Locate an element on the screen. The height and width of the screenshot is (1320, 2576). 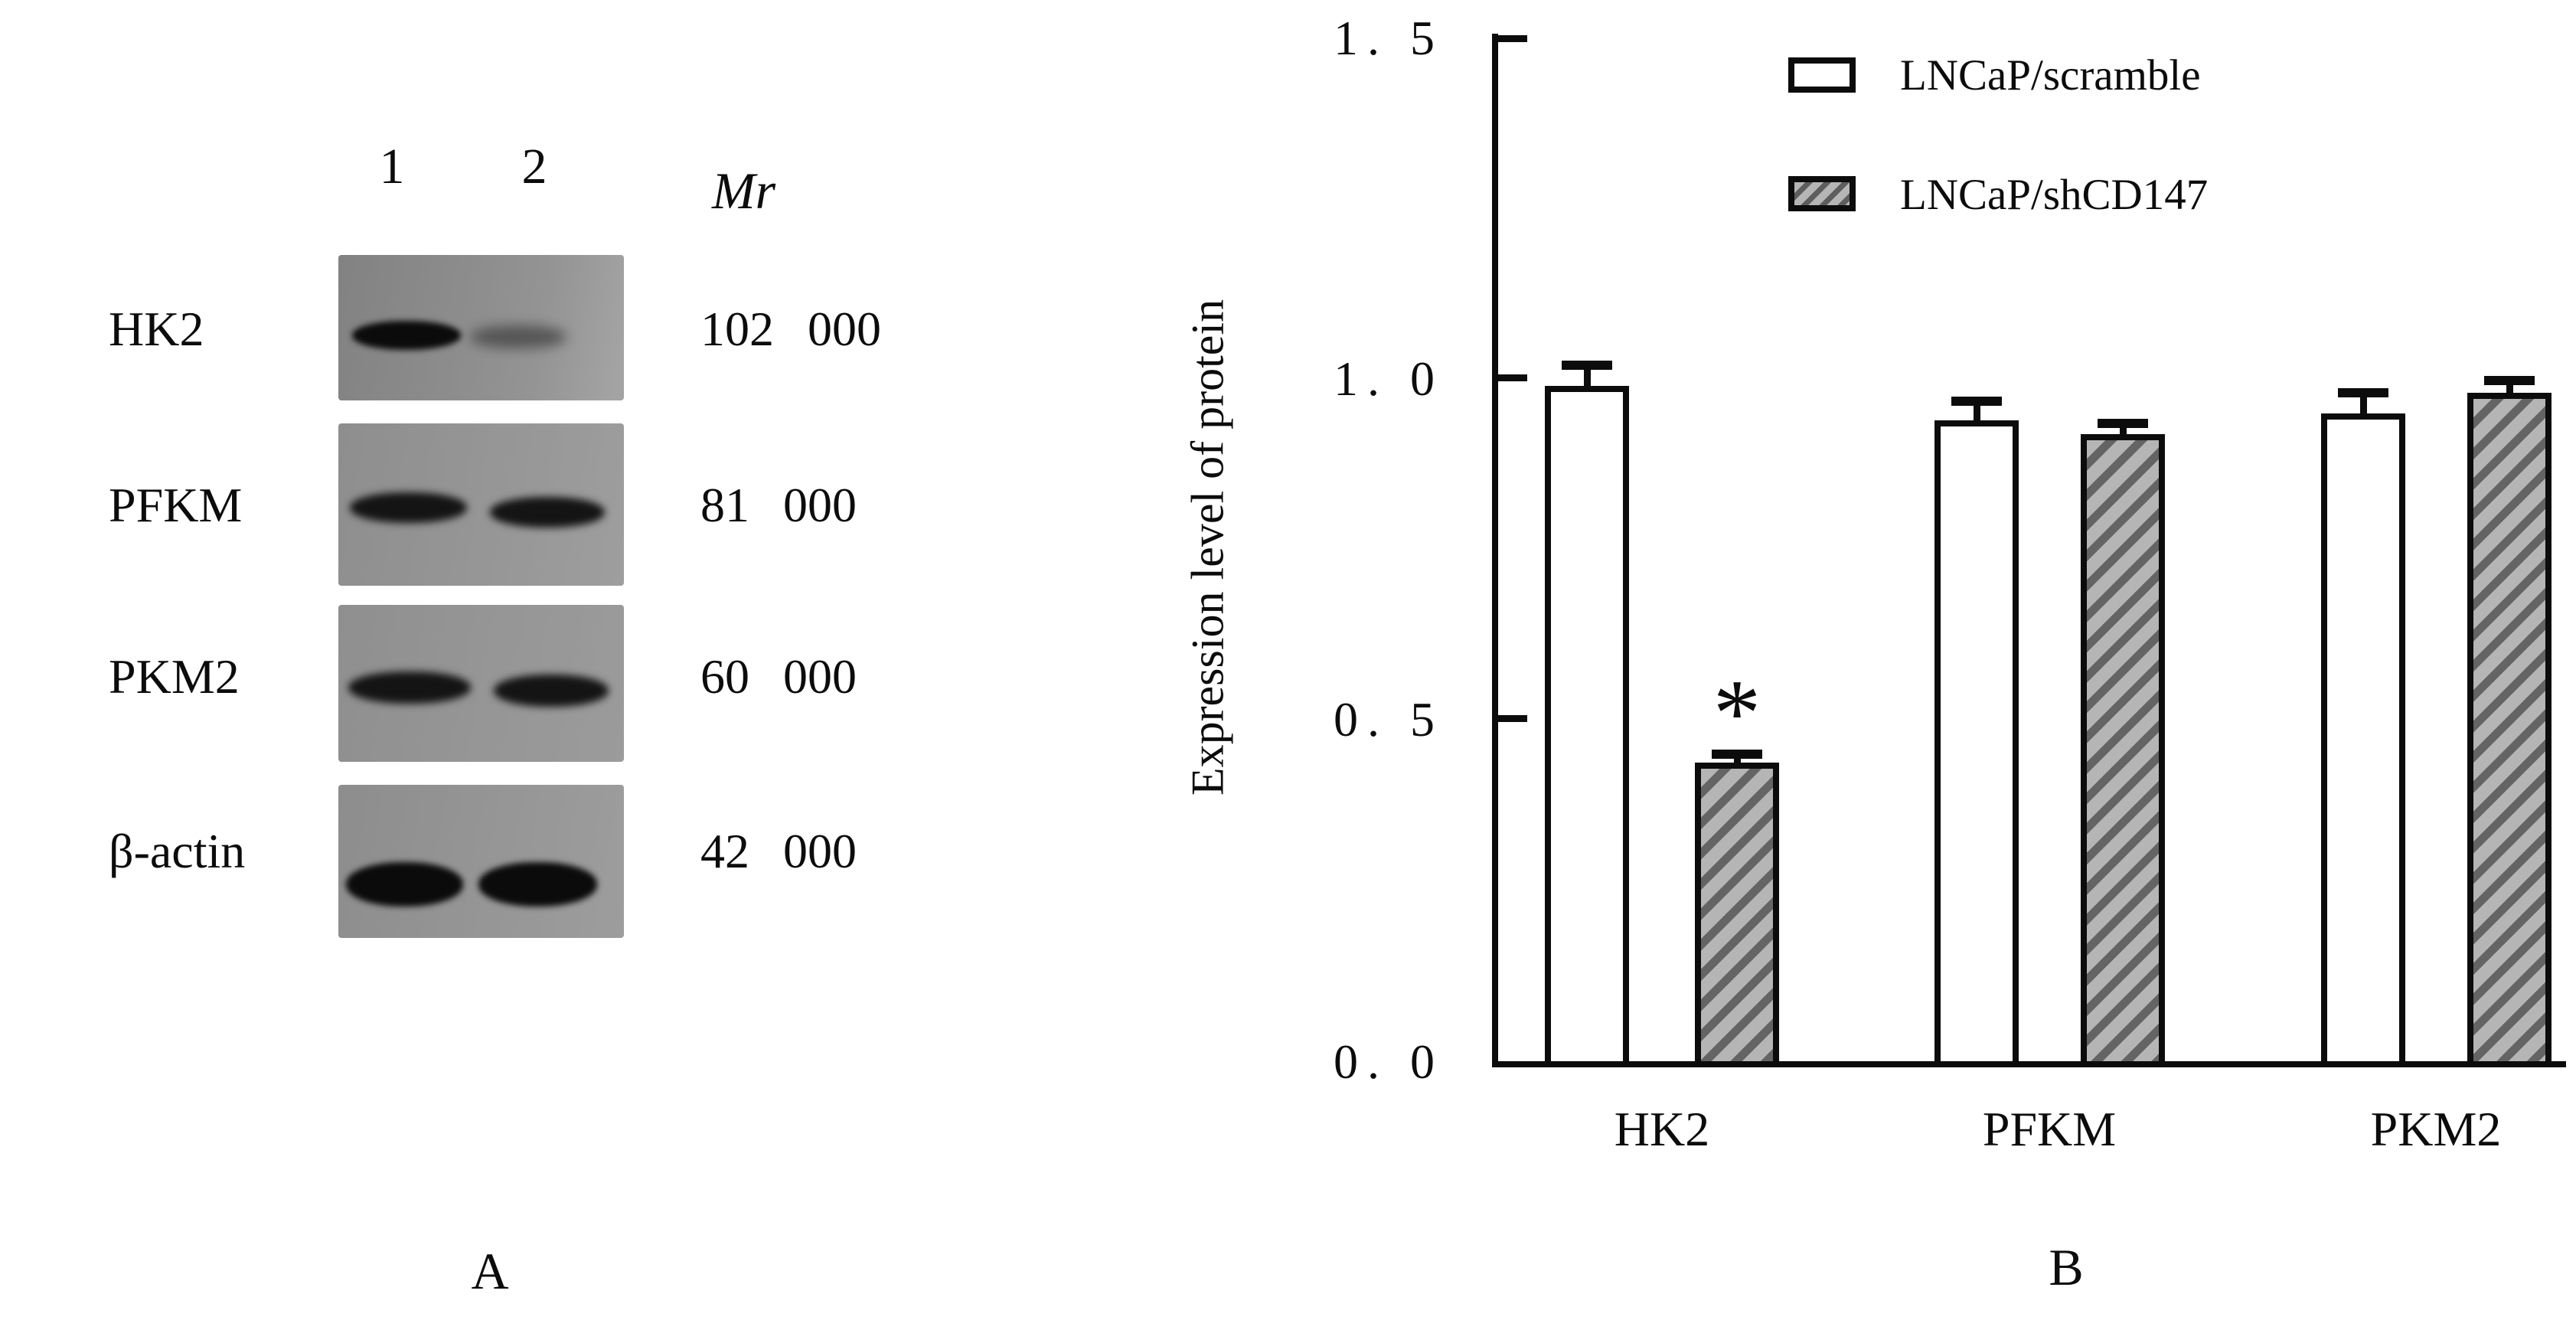
blot-band-pkm2-lane1 is located at coordinates (409, 687).